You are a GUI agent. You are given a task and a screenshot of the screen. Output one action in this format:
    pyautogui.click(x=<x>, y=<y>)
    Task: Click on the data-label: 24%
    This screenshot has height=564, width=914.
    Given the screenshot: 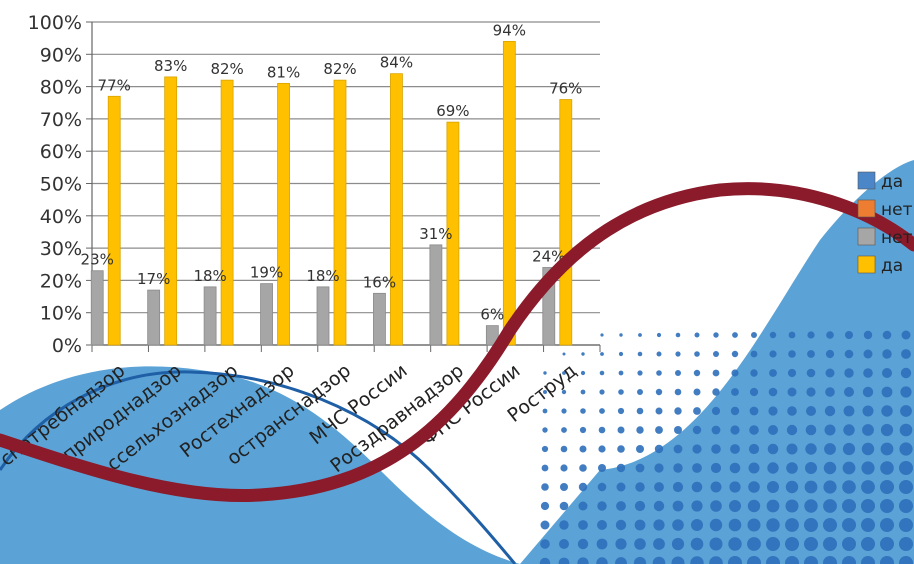 What is the action you would take?
    pyautogui.click(x=548, y=256)
    